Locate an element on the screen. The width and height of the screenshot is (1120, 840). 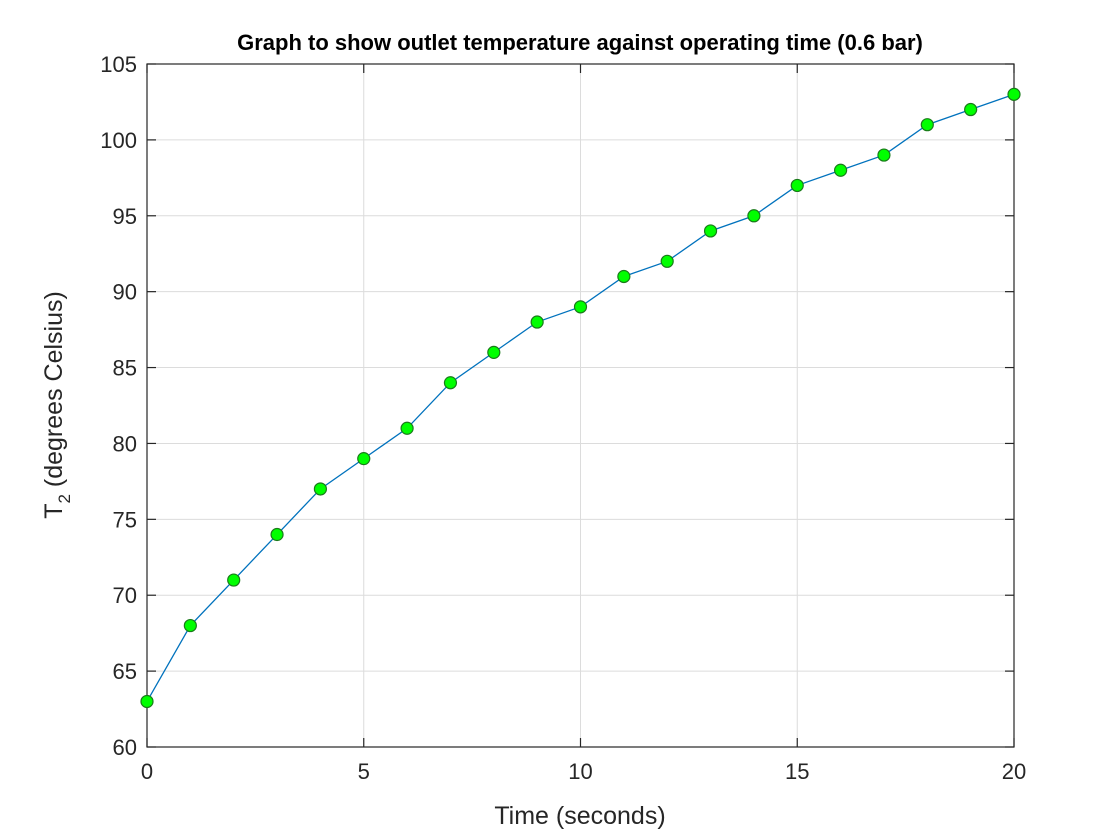
x-tick-label: 0 is located at coordinates (147, 771).